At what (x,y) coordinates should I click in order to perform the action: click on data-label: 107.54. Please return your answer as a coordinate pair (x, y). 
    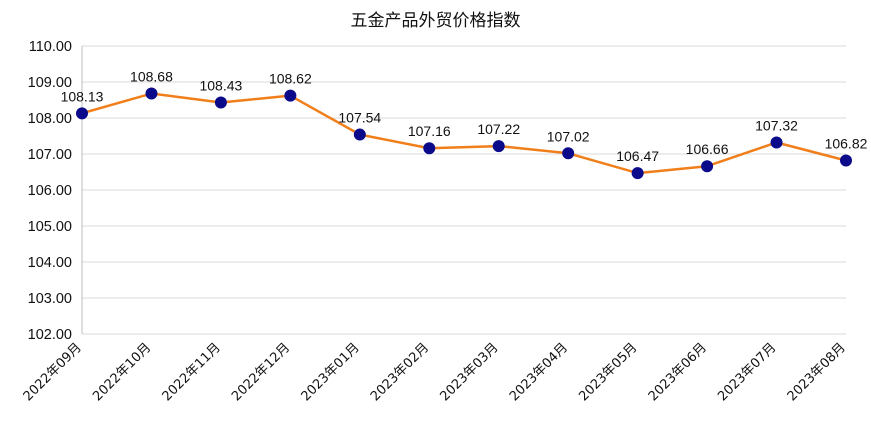
    Looking at the image, I should click on (359, 118).